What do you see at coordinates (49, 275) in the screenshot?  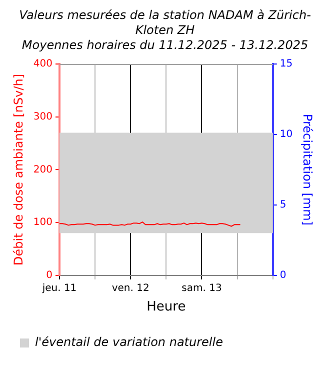 I see `y-tick-label: 0` at bounding box center [49, 275].